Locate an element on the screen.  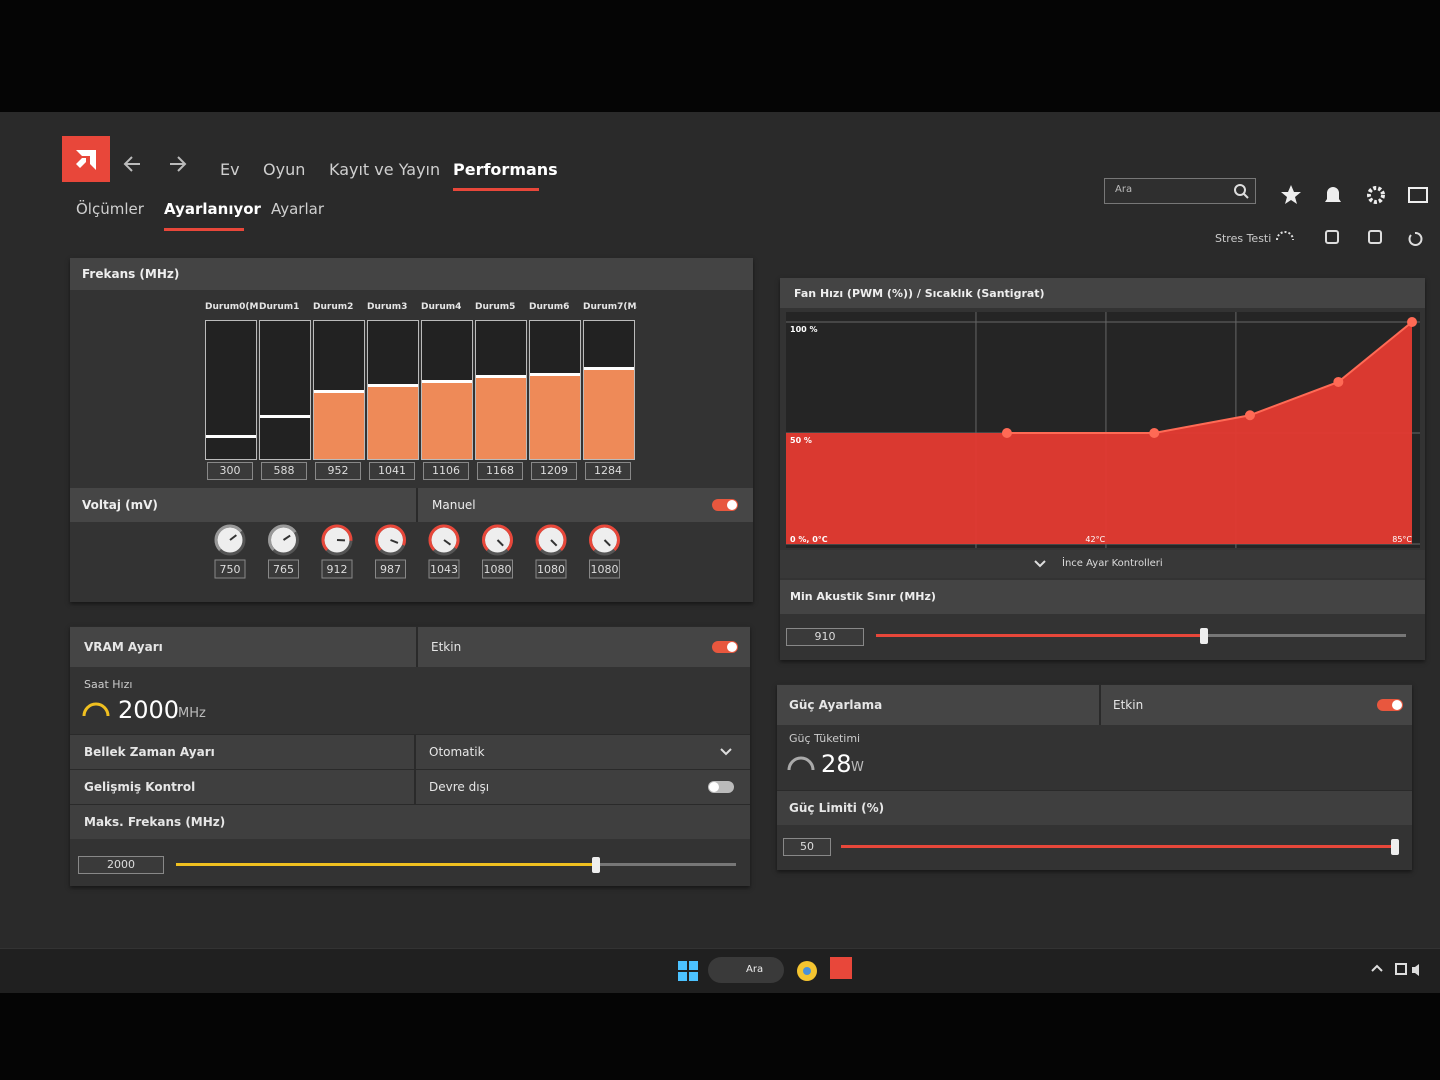
power-title: Güç Ayarlama is located at coordinates (836, 705).